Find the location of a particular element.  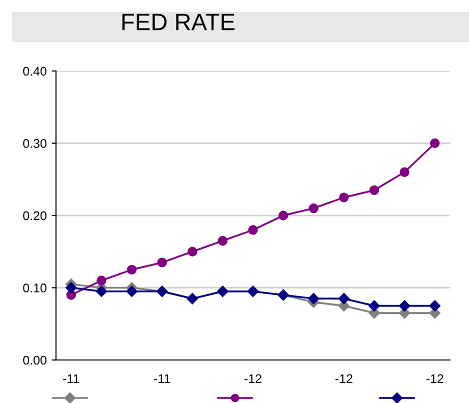

chart-title: FED RATE is located at coordinates (178, 22).